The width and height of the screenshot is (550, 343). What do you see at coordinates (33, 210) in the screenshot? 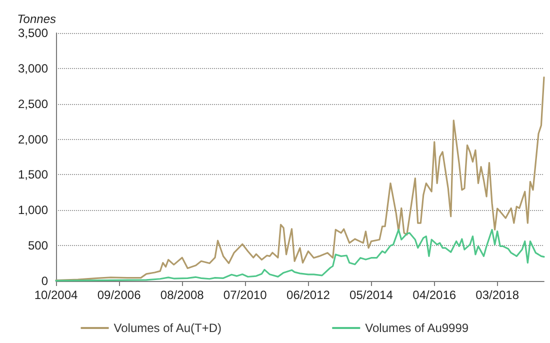
I see `y-tick-label: 1,000` at bounding box center [33, 210].